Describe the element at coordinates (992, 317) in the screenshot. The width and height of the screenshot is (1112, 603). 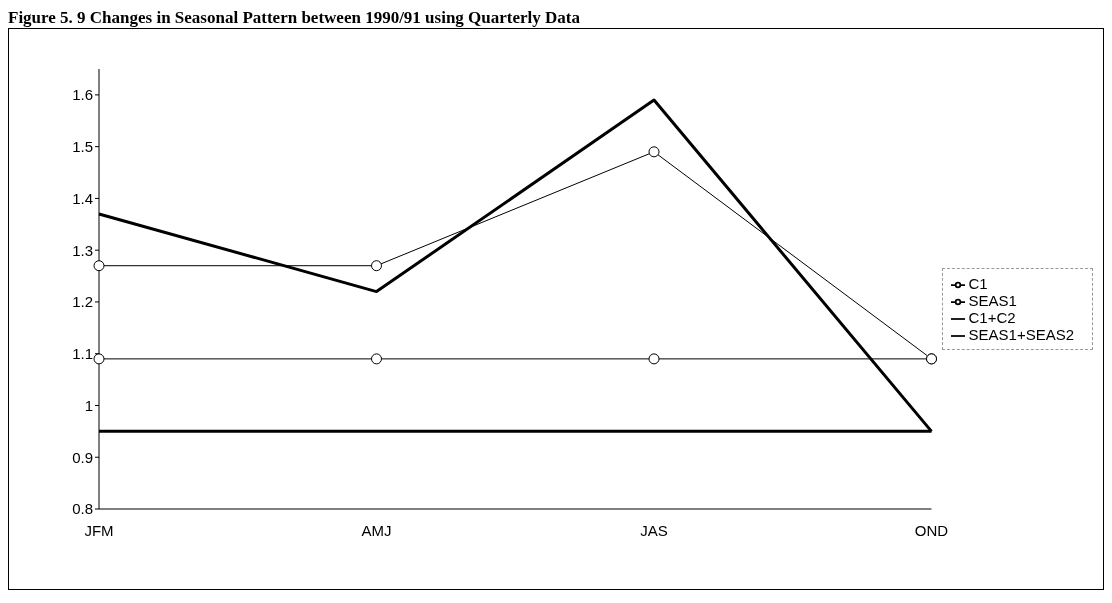
I see `legend-label: C1+C2` at that location.